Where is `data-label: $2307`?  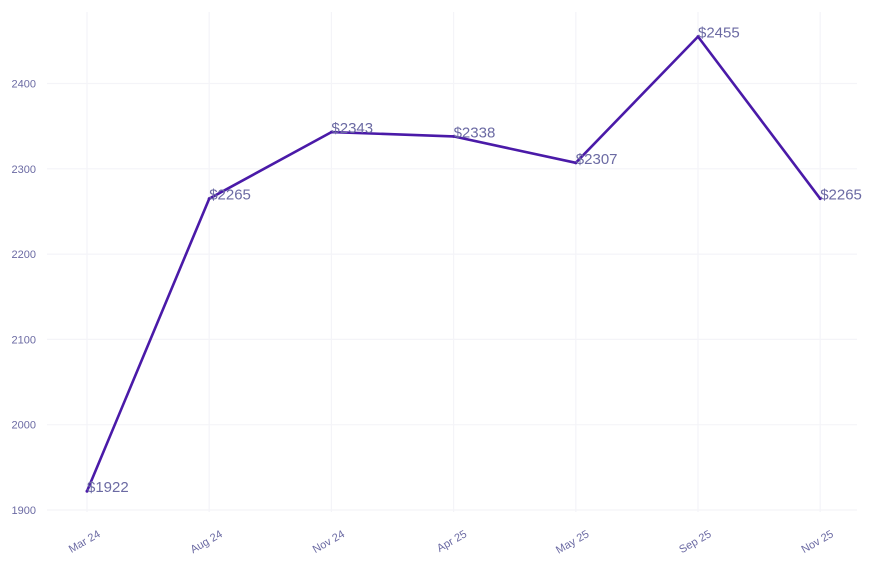 data-label: $2307 is located at coordinates (597, 159).